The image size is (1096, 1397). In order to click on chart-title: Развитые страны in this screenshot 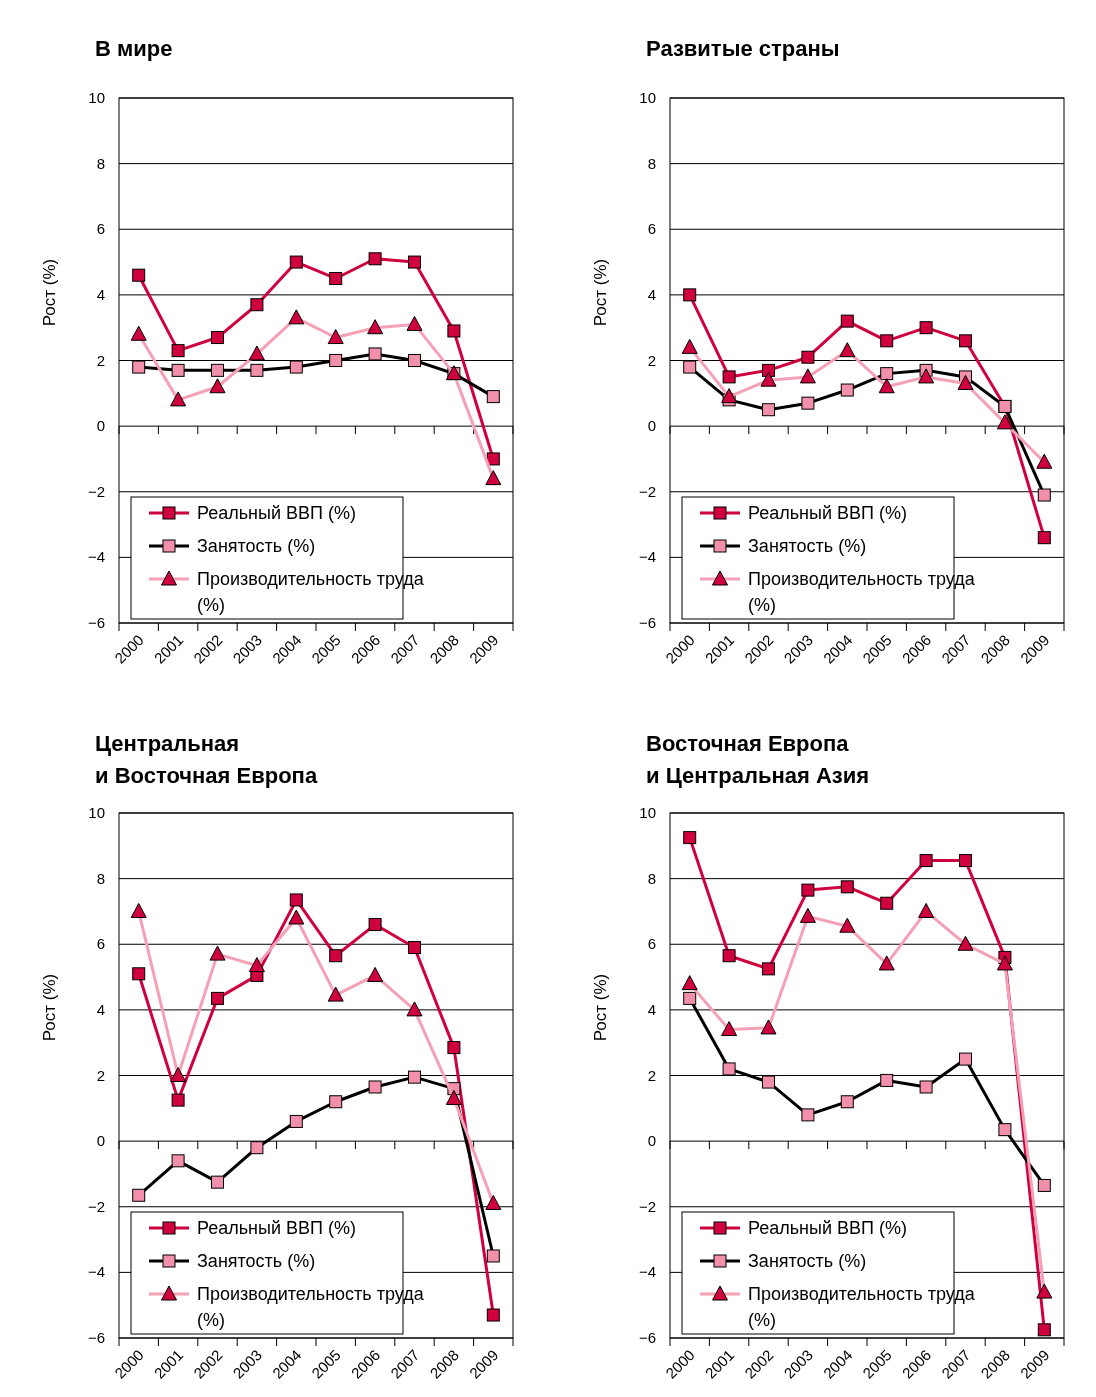, I will do `click(743, 48)`.